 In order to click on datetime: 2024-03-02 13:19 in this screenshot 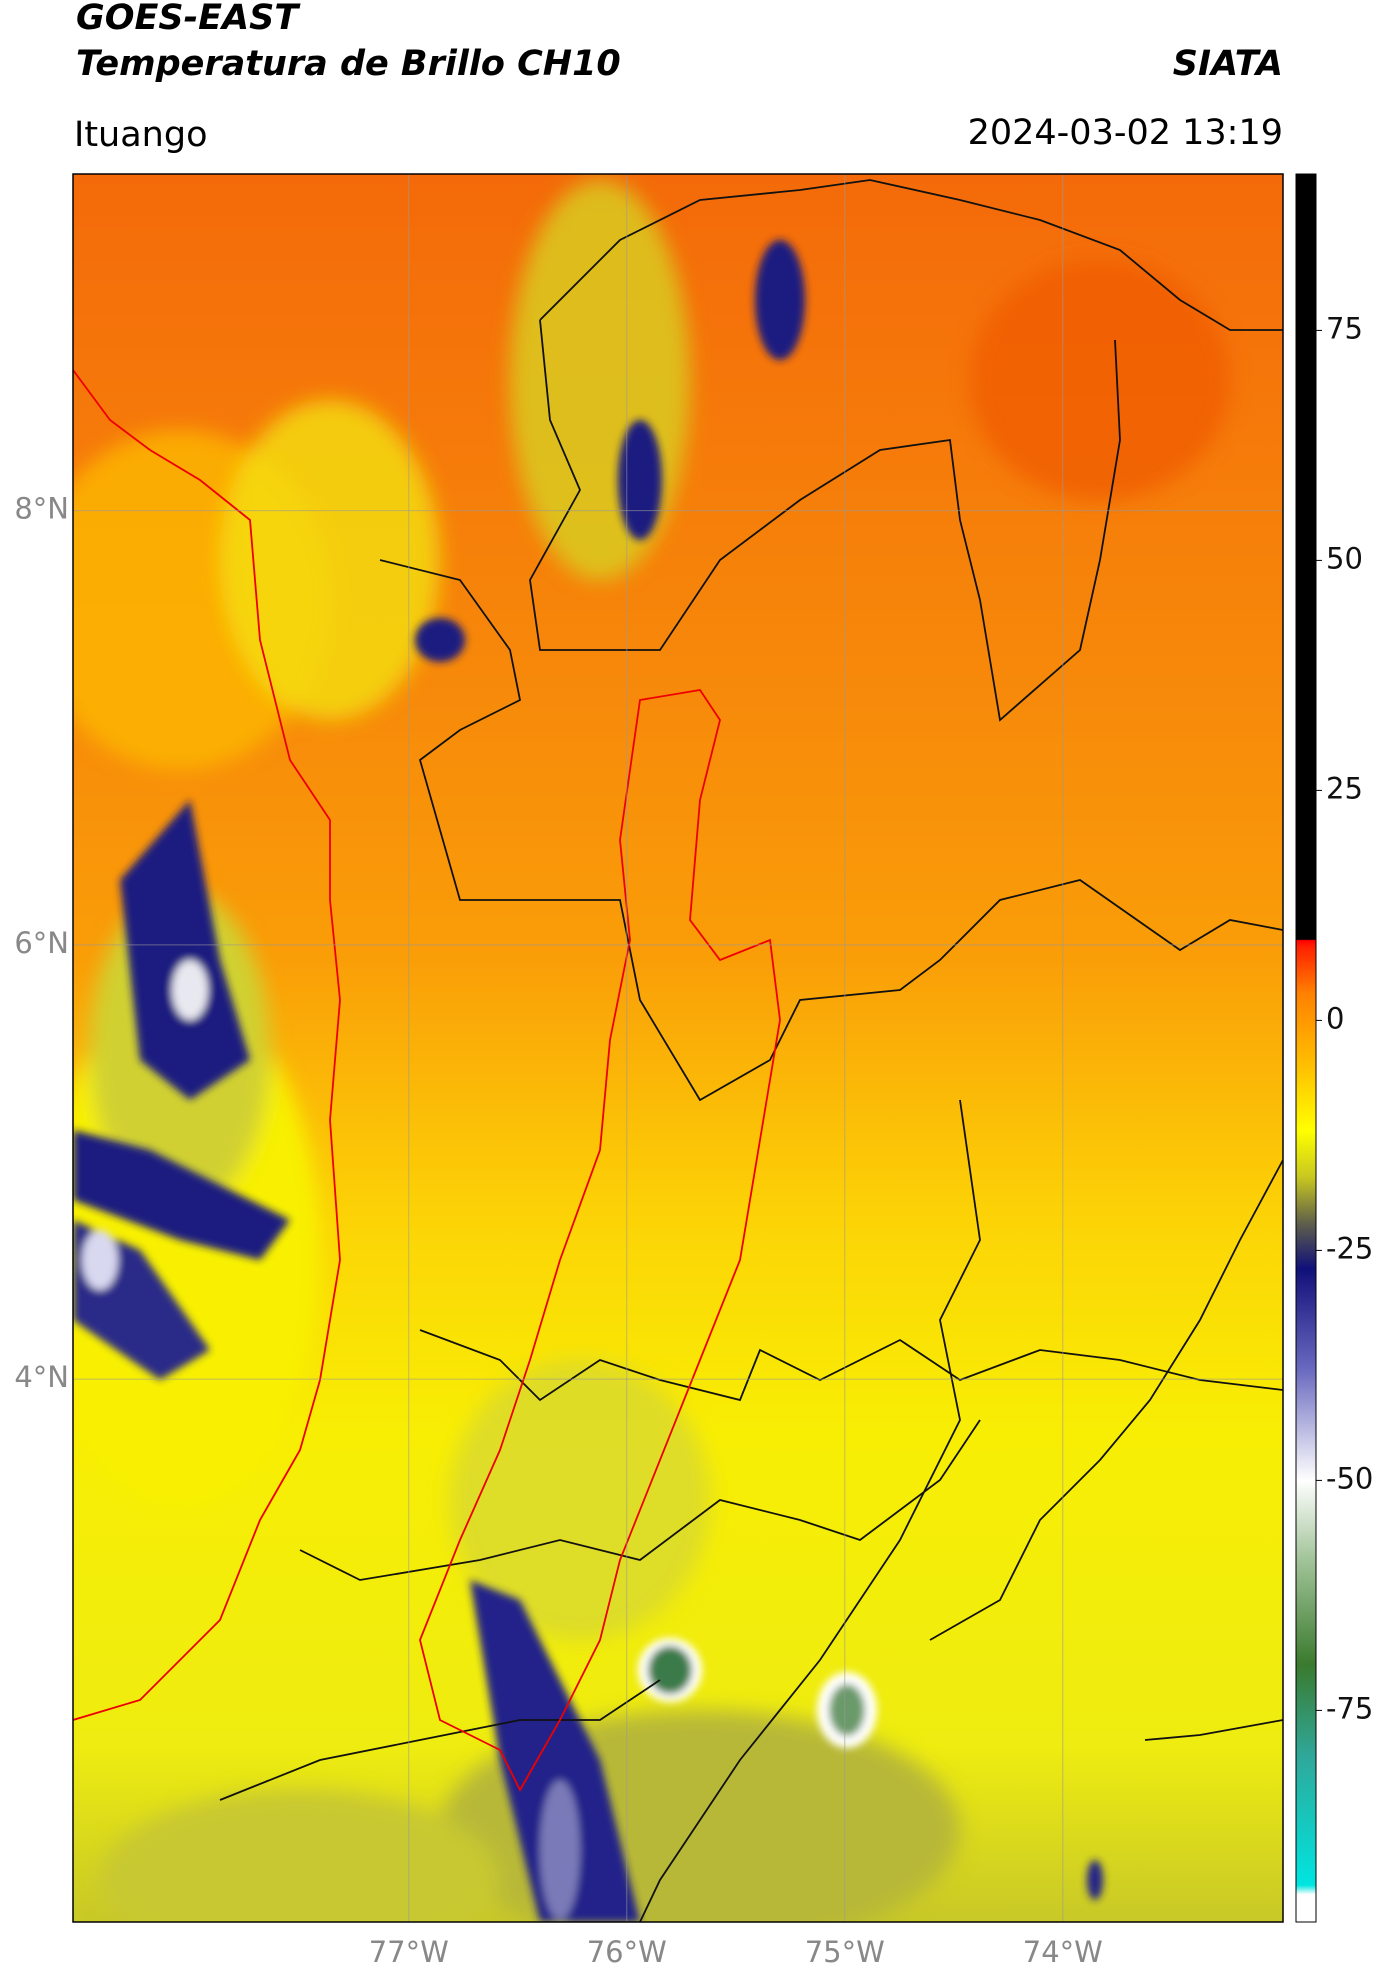, I will do `click(1125, 133)`.